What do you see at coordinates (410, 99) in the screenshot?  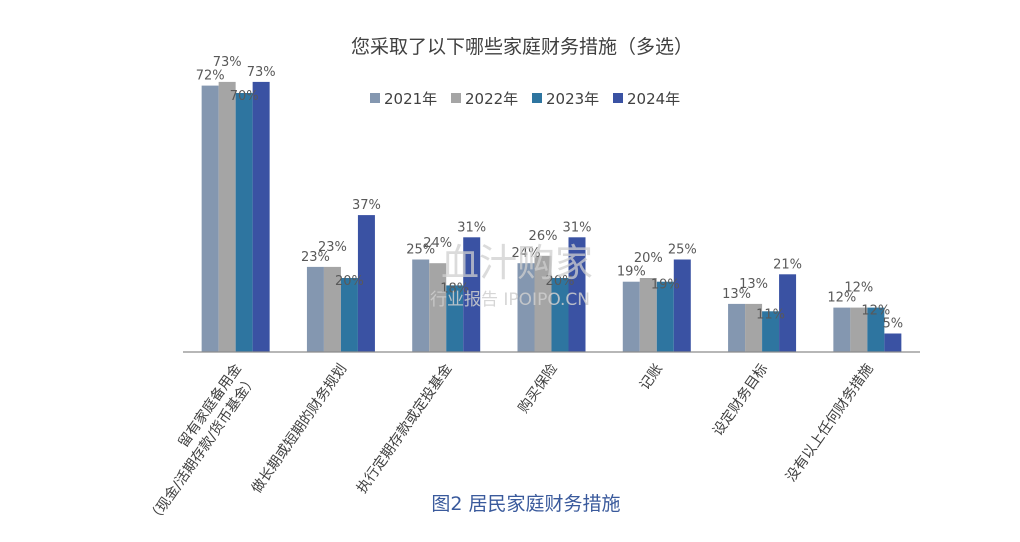 I see `legend-label: 2021年` at bounding box center [410, 99].